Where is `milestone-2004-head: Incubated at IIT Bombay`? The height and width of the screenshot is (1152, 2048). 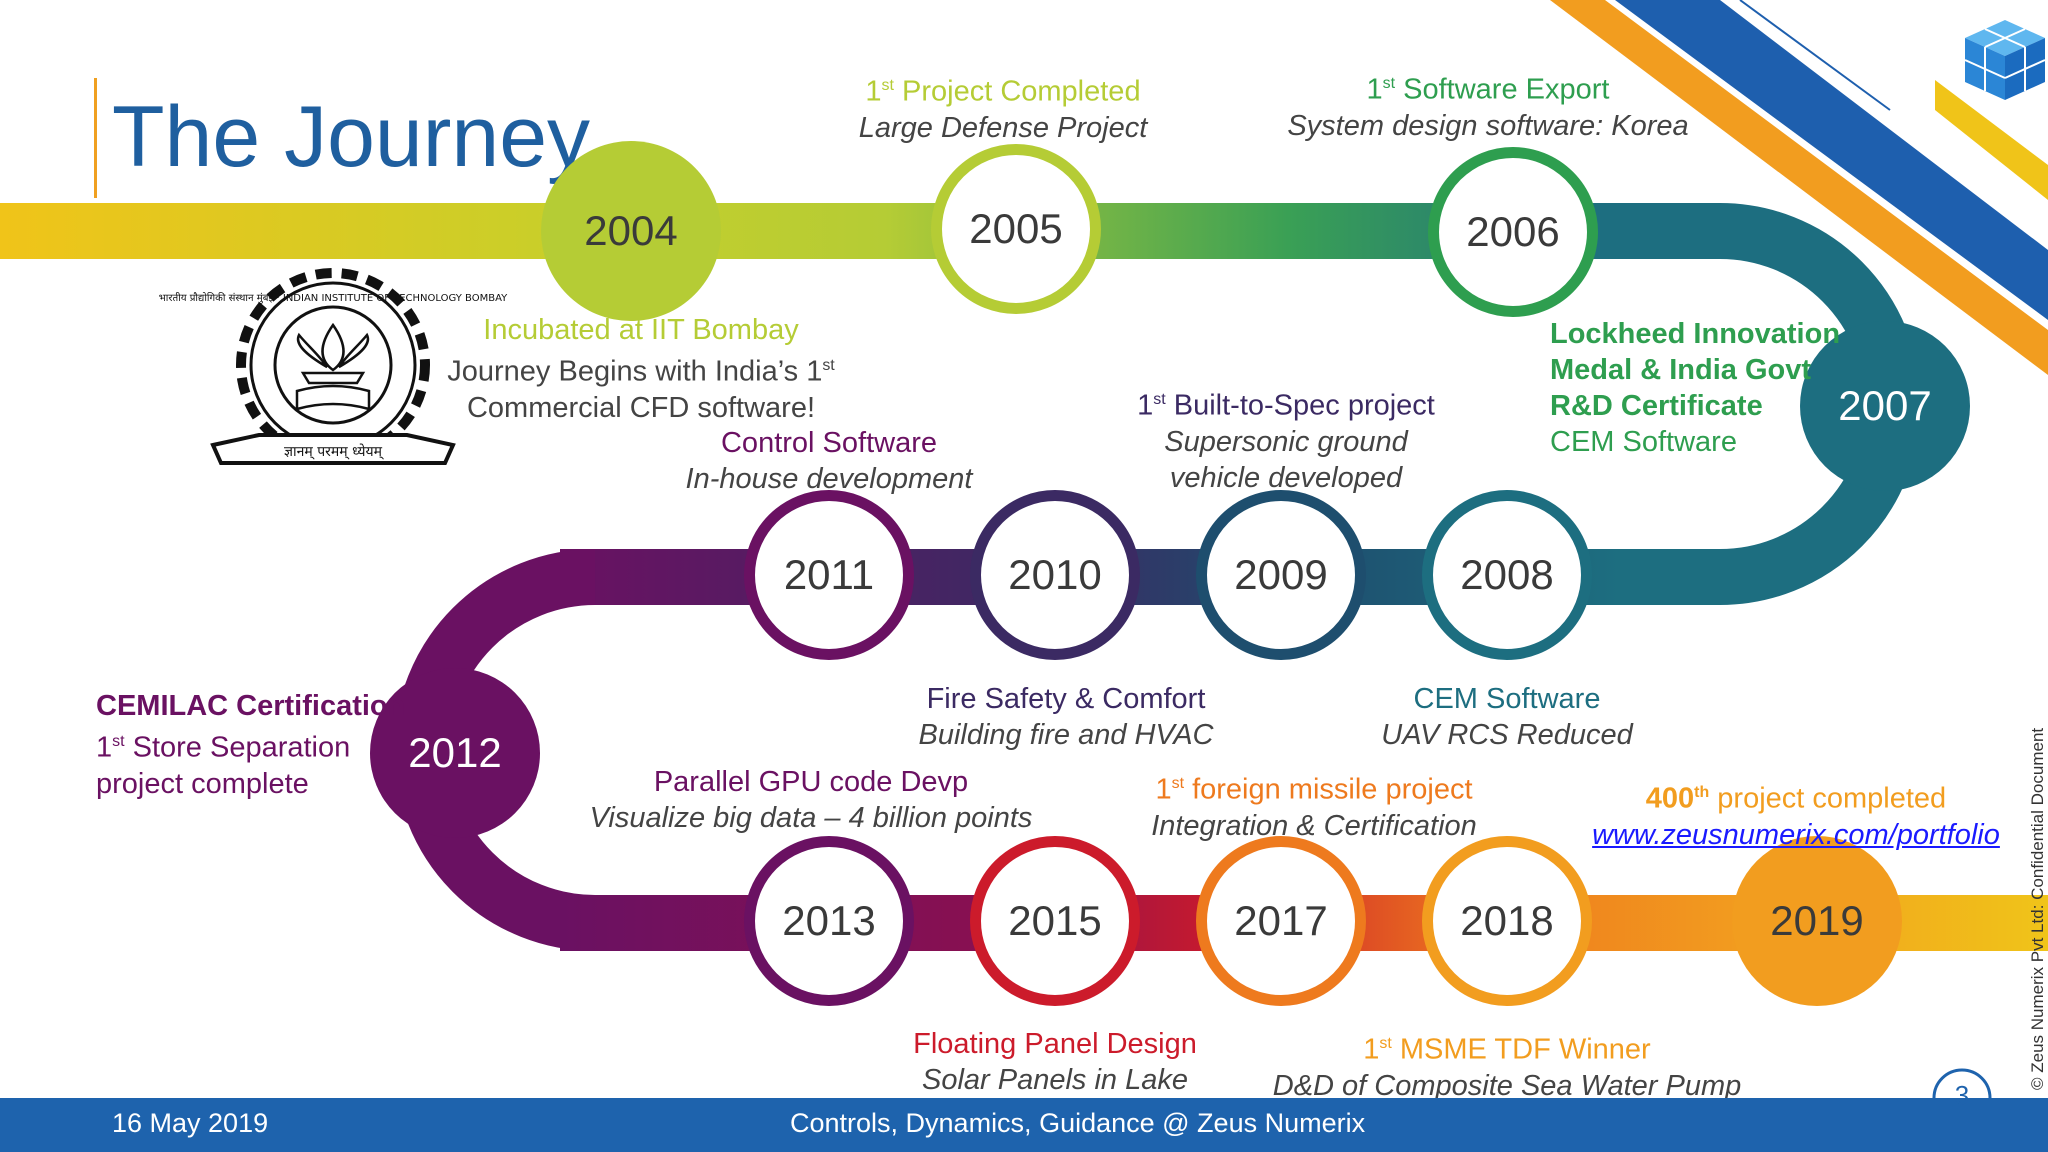
milestone-2004-head: Incubated at IIT Bombay is located at coordinates (641, 330).